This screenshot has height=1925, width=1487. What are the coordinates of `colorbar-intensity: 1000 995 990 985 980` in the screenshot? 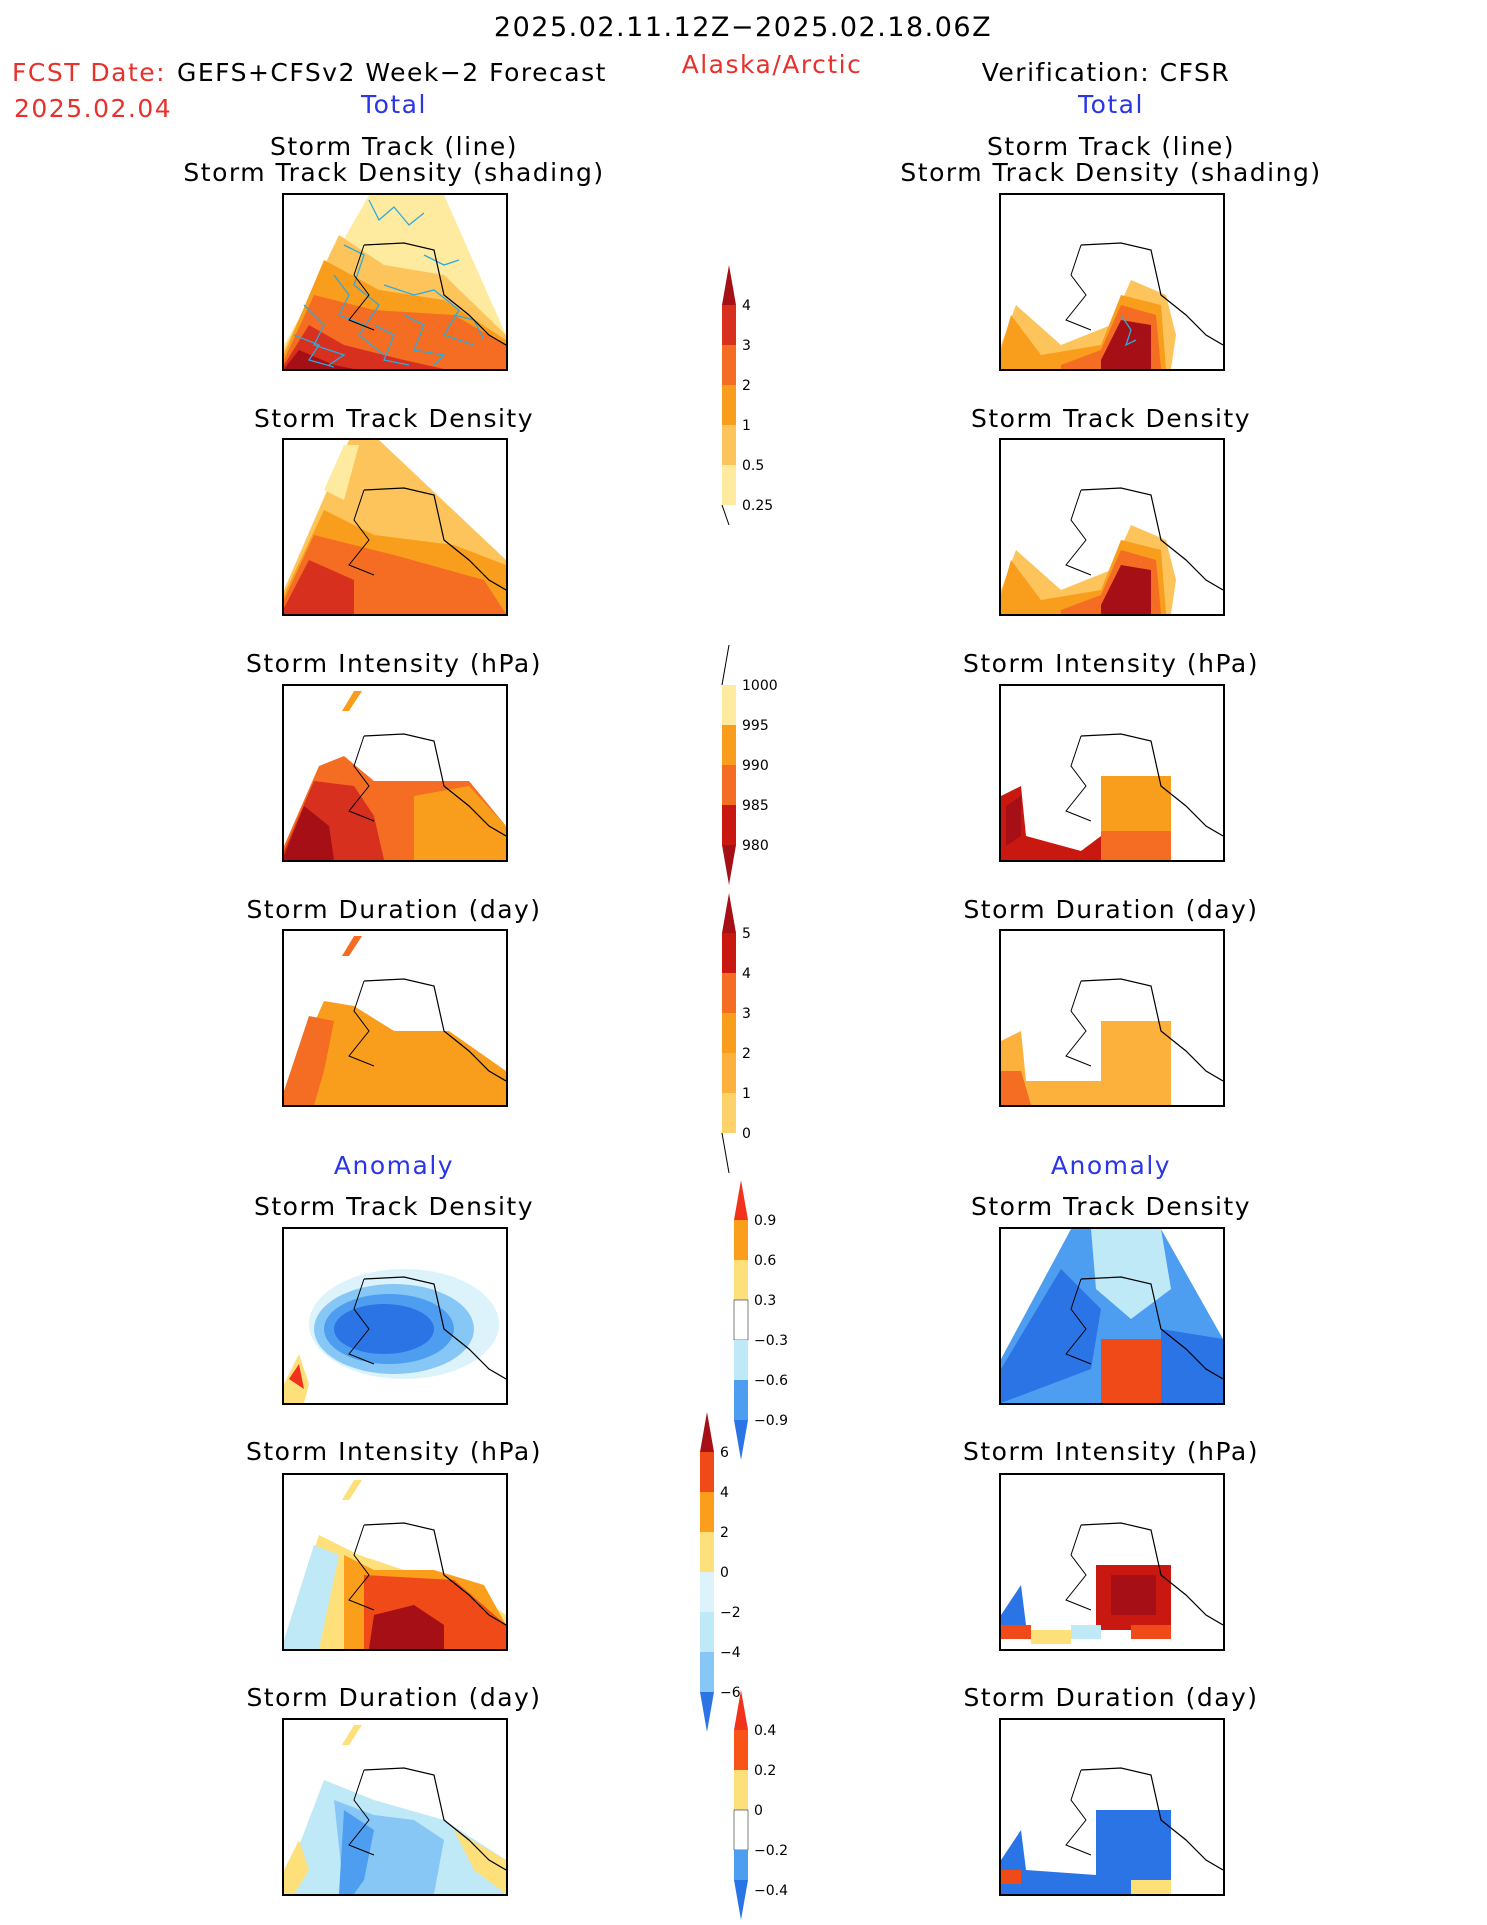 It's located at (756, 764).